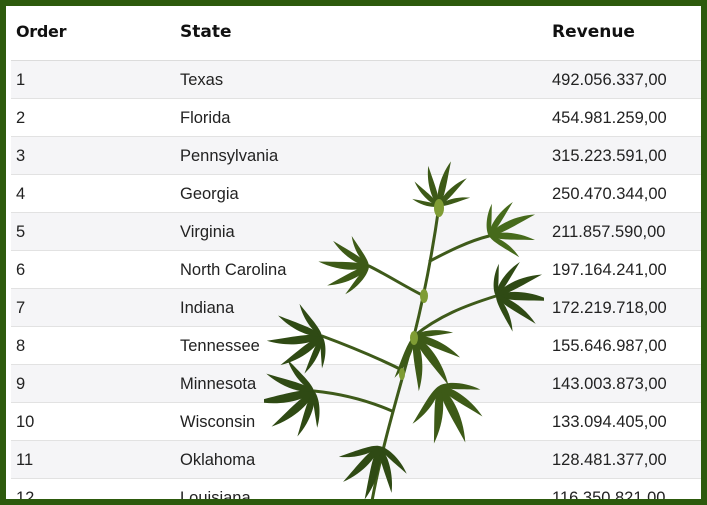 Image resolution: width=707 pixels, height=505 pixels. I want to click on order-cell: 1, so click(95, 79).